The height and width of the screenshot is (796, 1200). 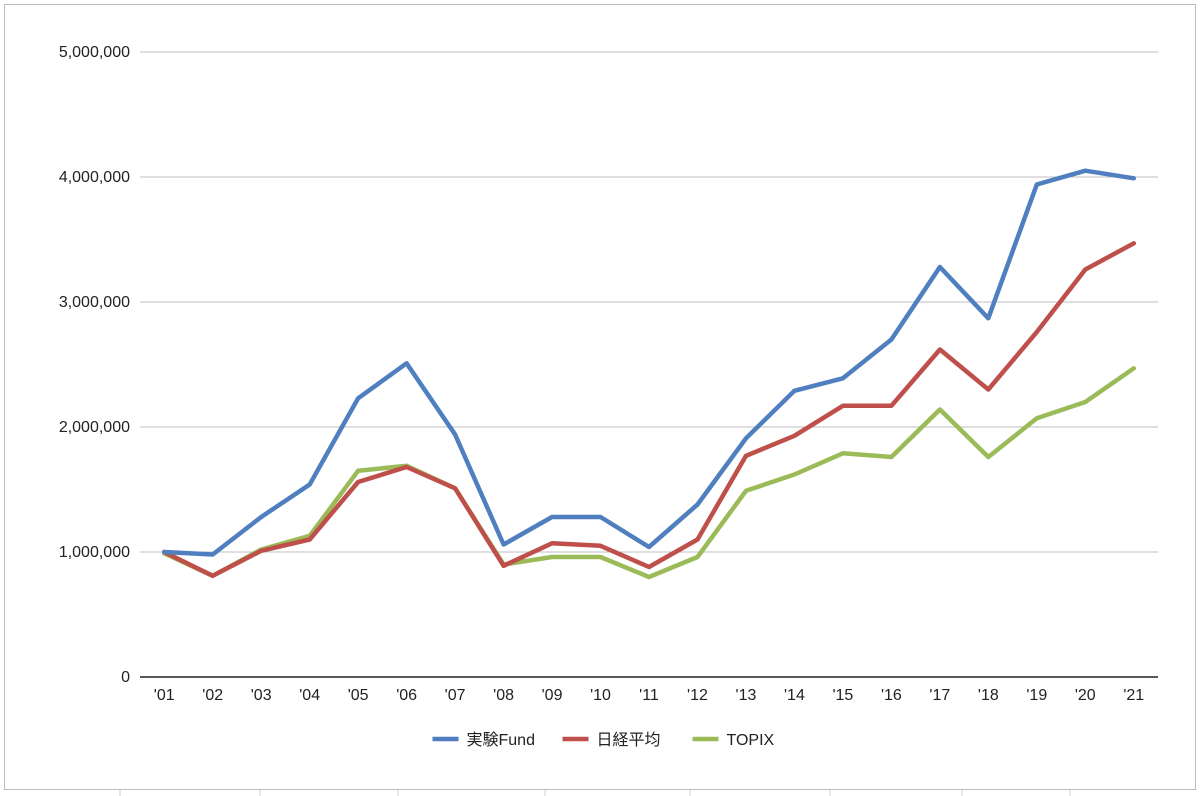 What do you see at coordinates (939, 695) in the screenshot?
I see `x-tick-label: '17` at bounding box center [939, 695].